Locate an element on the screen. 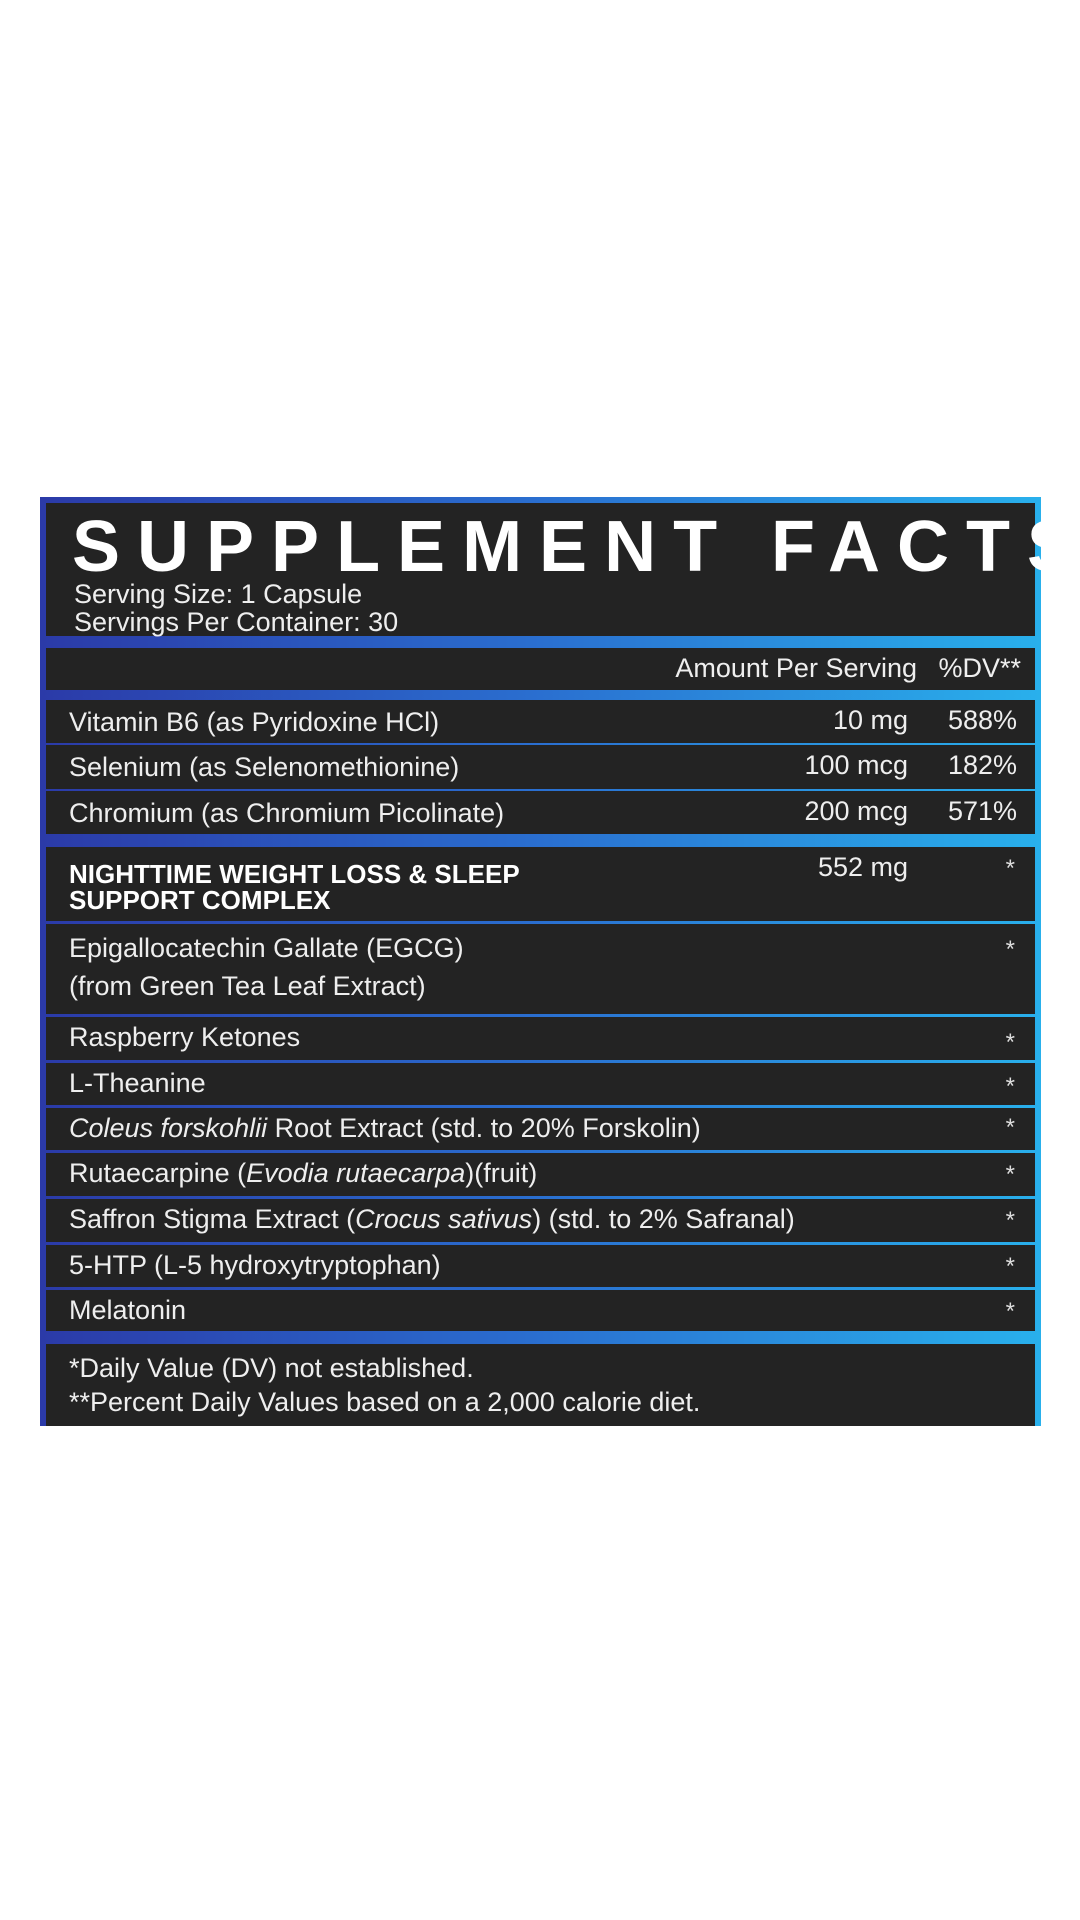 This screenshot has width=1080, height=1920. complex-name-line2: SUPPORT COMPLEX is located at coordinates (200, 900).